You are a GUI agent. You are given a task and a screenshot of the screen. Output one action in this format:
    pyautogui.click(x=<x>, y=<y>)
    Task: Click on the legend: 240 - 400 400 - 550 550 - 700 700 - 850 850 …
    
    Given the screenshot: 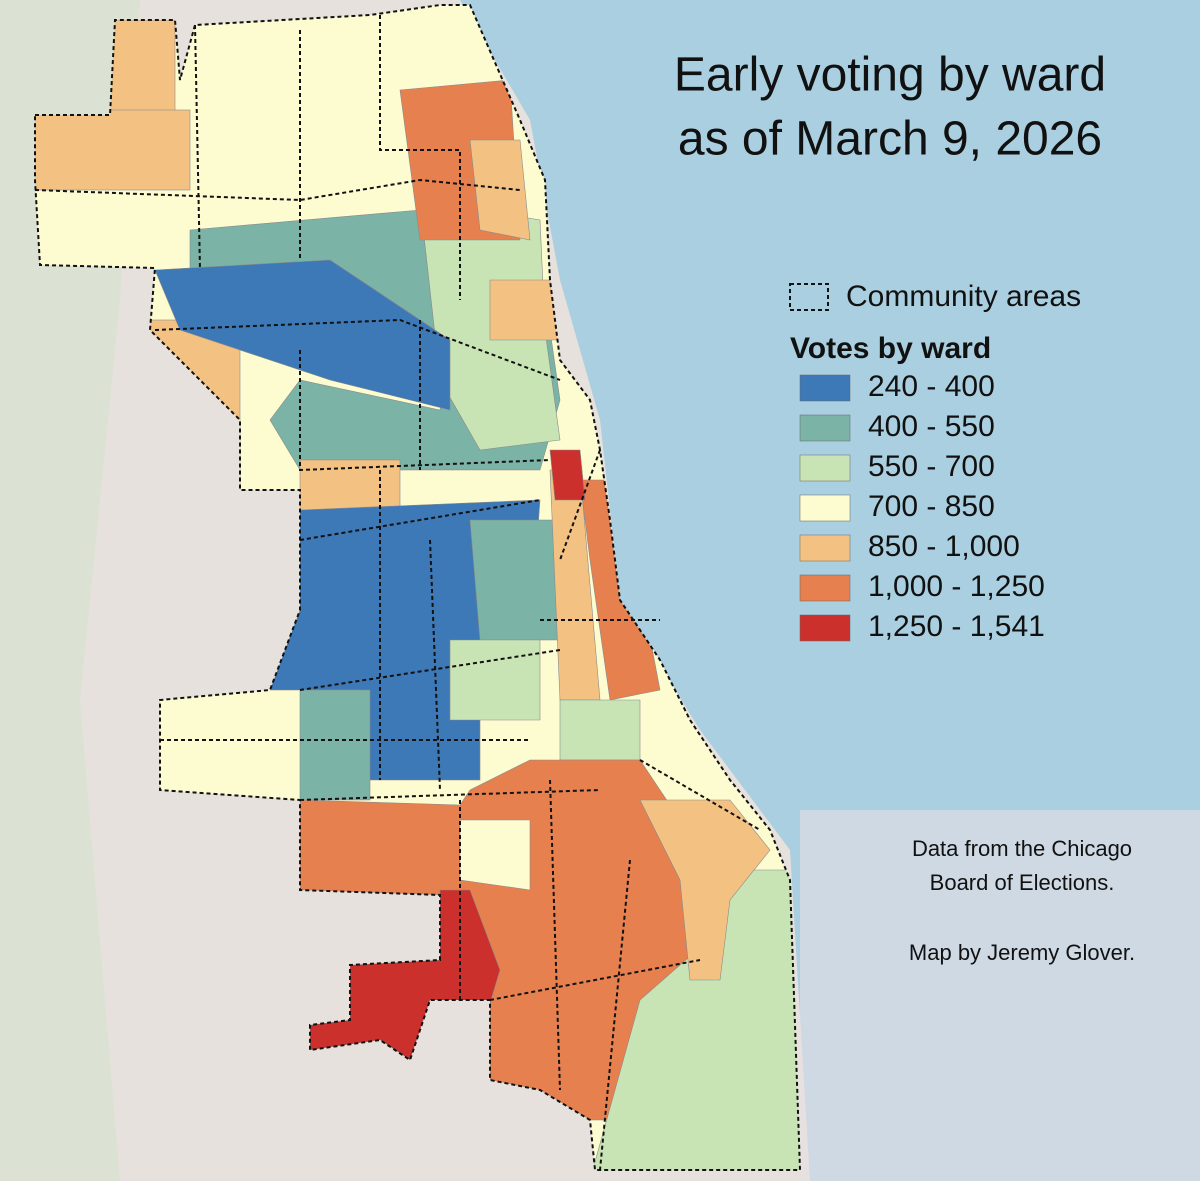 What is the action you would take?
    pyautogui.click(x=922, y=506)
    